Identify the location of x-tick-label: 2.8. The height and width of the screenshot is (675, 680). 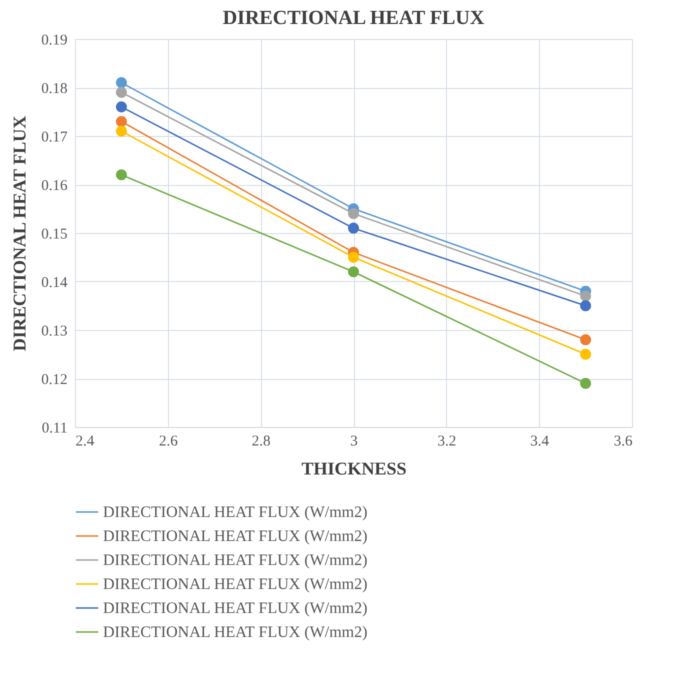
(261, 442).